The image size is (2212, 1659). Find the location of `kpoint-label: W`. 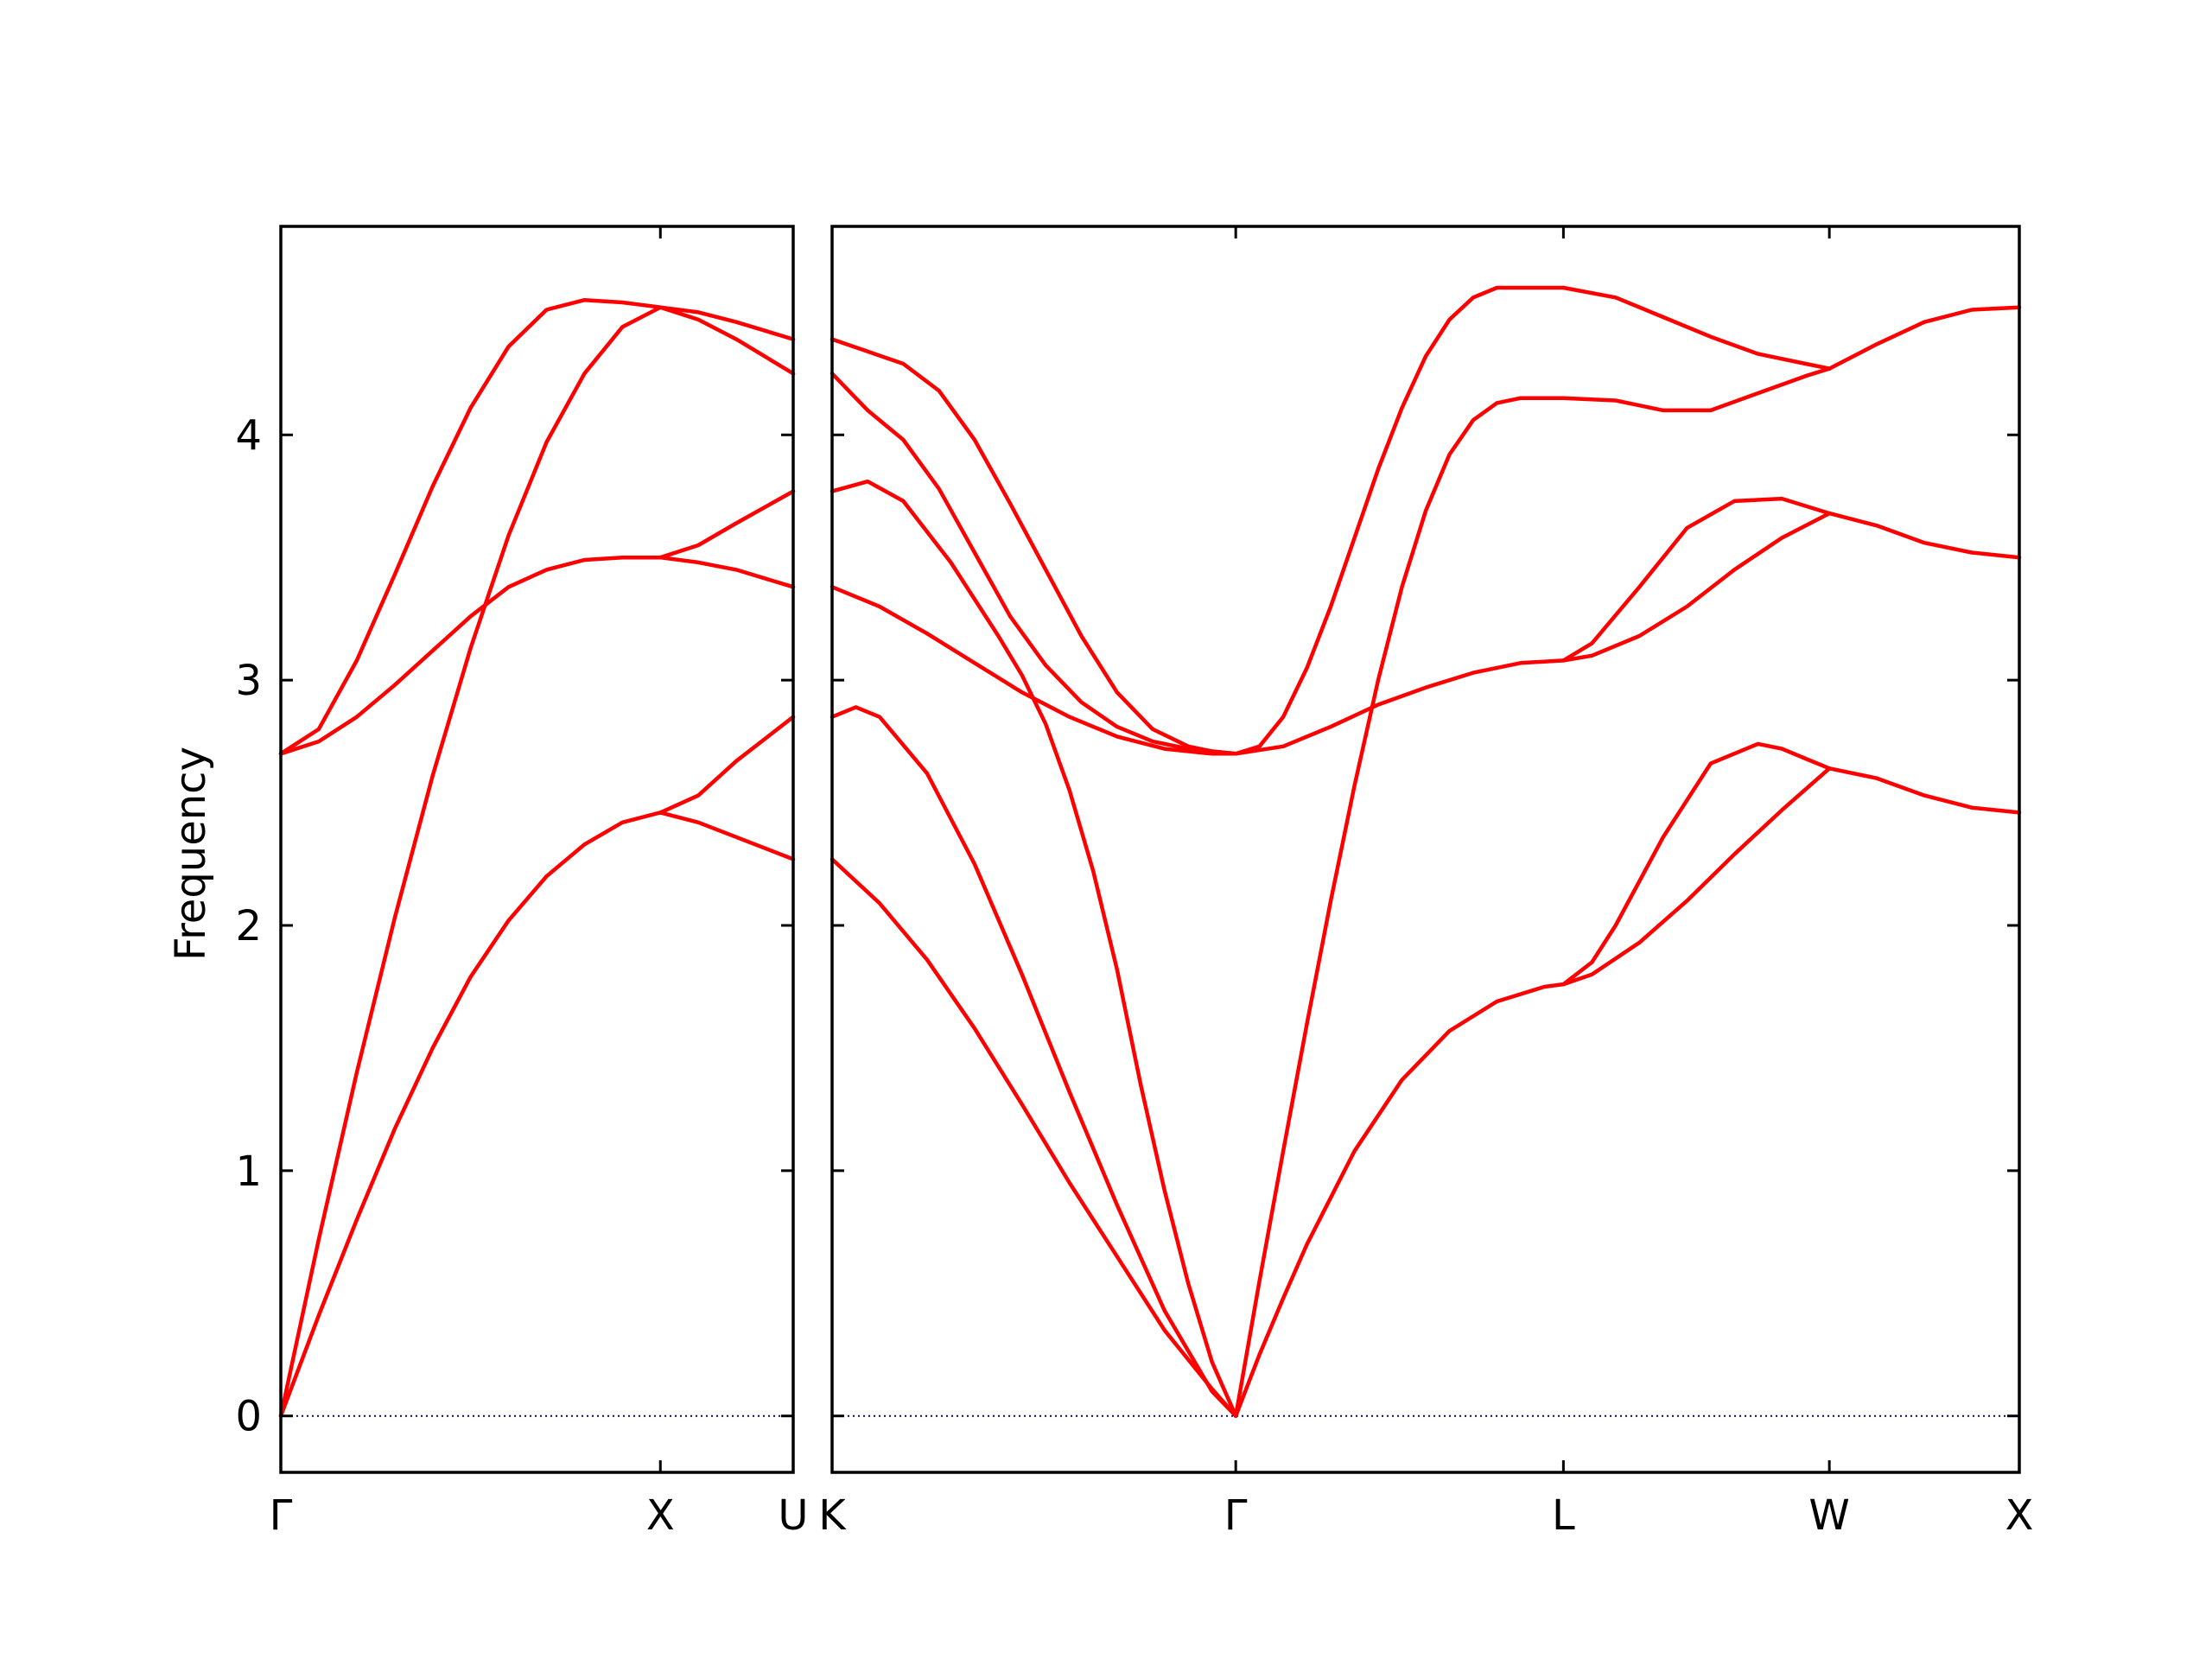

kpoint-label: W is located at coordinates (1828, 1515).